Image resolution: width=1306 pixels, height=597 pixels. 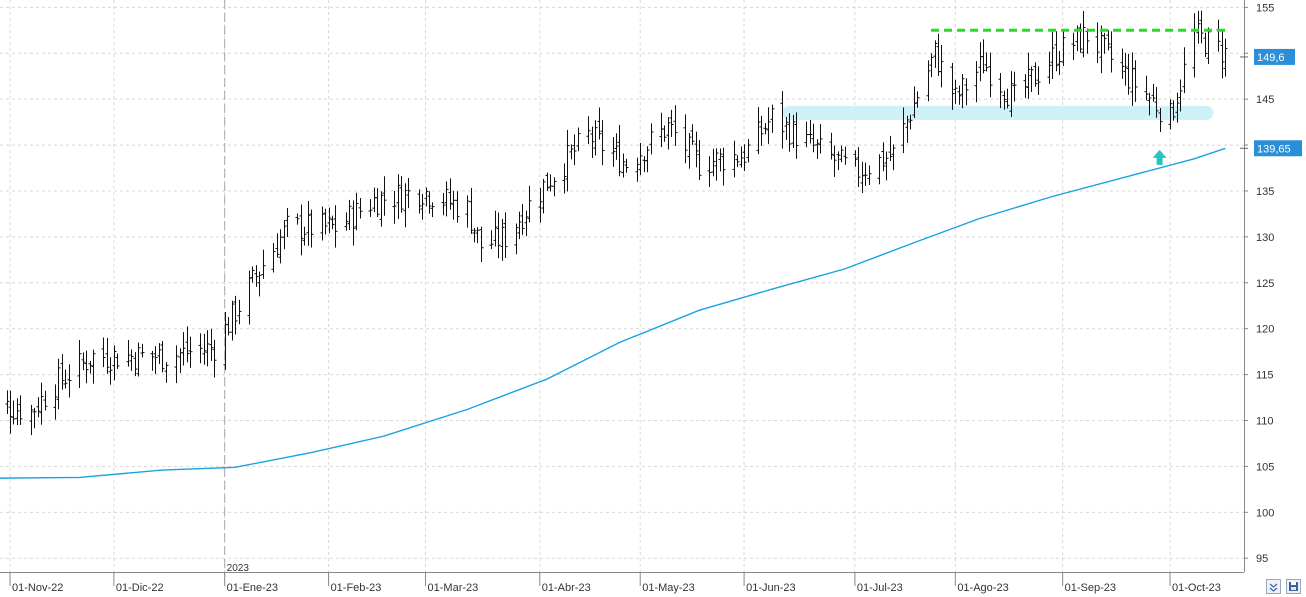 What do you see at coordinates (1265, 513) in the screenshot?
I see `y-tick-label: 100` at bounding box center [1265, 513].